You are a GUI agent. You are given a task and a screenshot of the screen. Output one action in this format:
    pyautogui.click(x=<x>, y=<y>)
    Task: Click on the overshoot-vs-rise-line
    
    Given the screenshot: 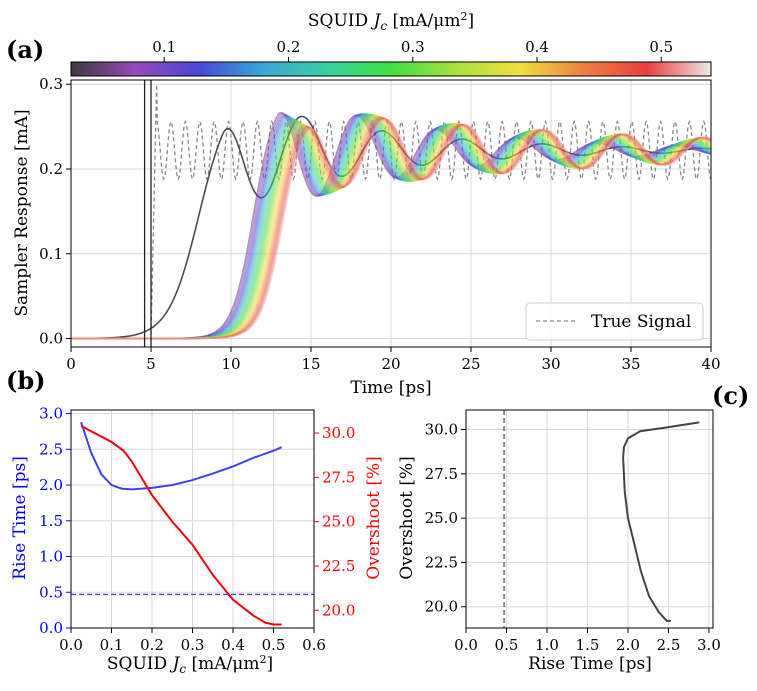 What is the action you would take?
    pyautogui.click(x=661, y=521)
    